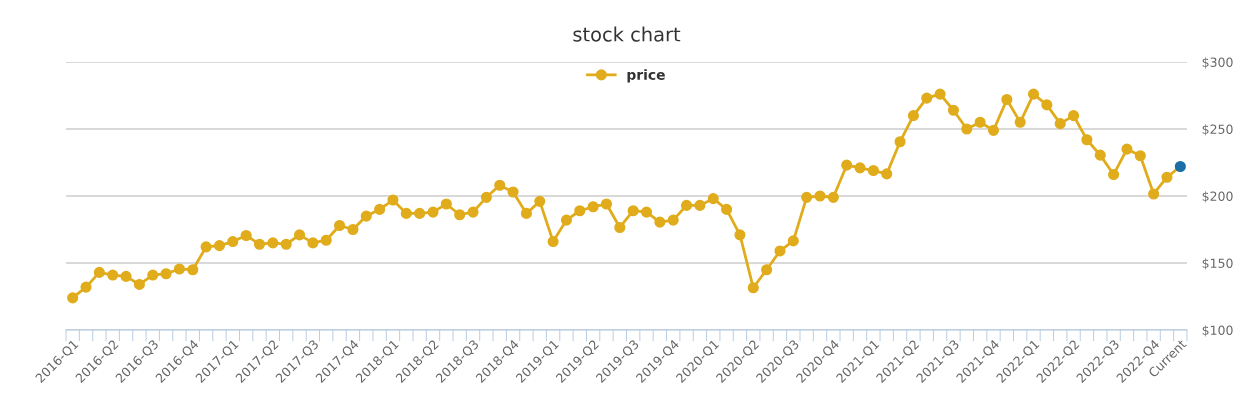 Image resolution: width=1248 pixels, height=405 pixels. Describe the element at coordinates (646, 76) in the screenshot. I see `legend-label: price` at that location.